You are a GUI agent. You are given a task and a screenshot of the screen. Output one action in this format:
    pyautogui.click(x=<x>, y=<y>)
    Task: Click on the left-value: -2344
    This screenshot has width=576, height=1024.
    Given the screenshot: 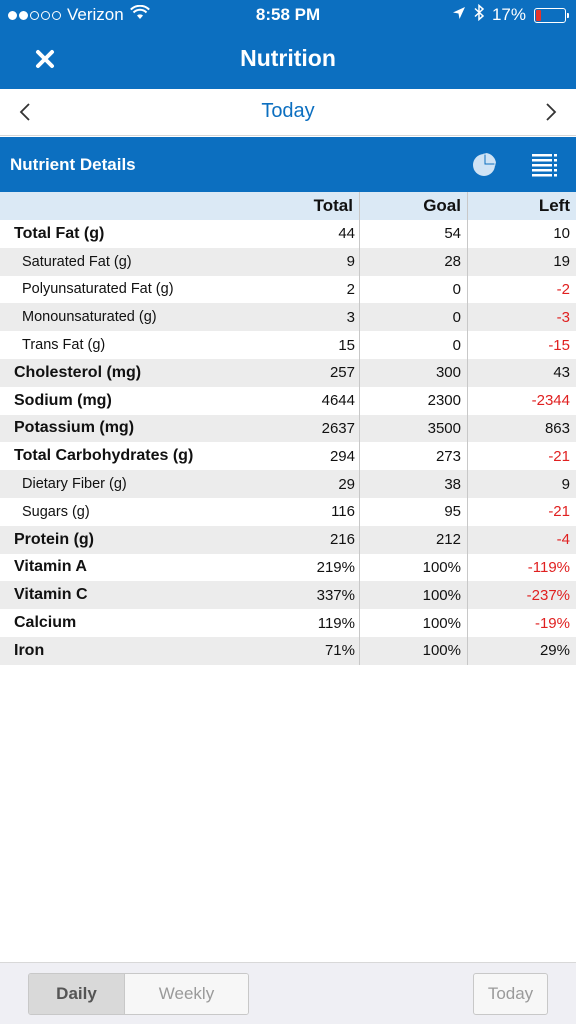 What is the action you would take?
    pyautogui.click(x=521, y=400)
    